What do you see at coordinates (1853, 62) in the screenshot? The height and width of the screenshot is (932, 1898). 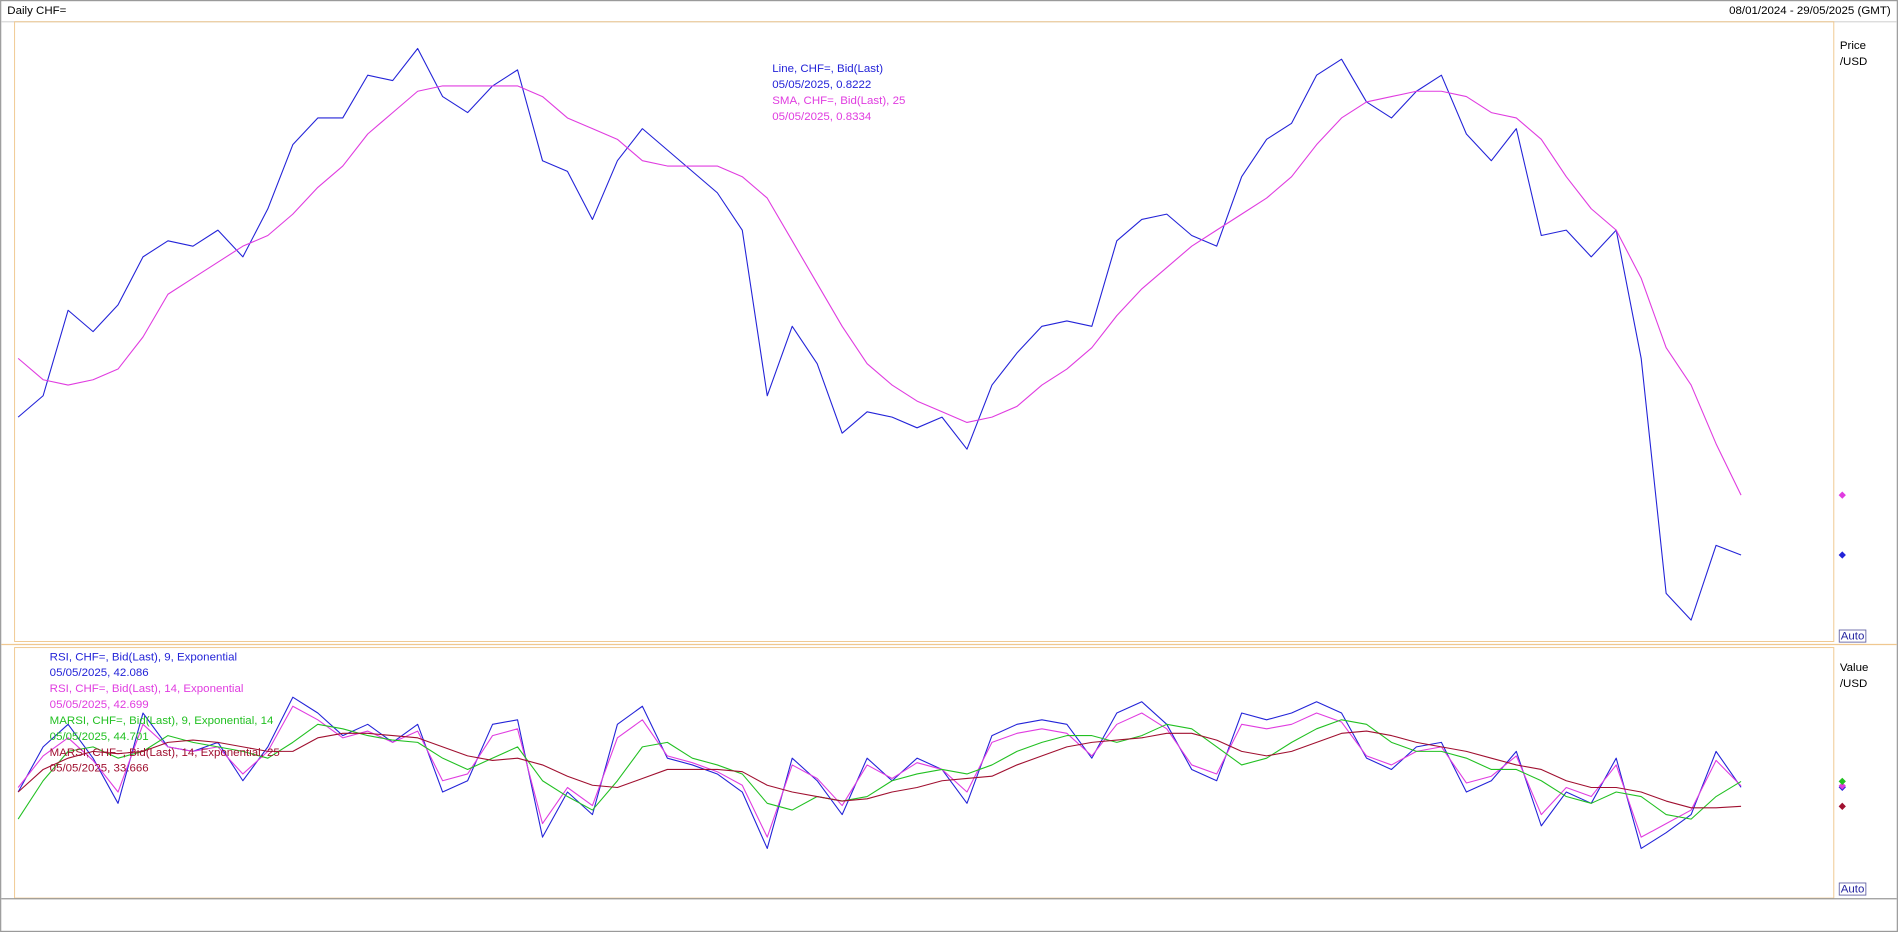 I see `price-axis-unit: /USD` at bounding box center [1853, 62].